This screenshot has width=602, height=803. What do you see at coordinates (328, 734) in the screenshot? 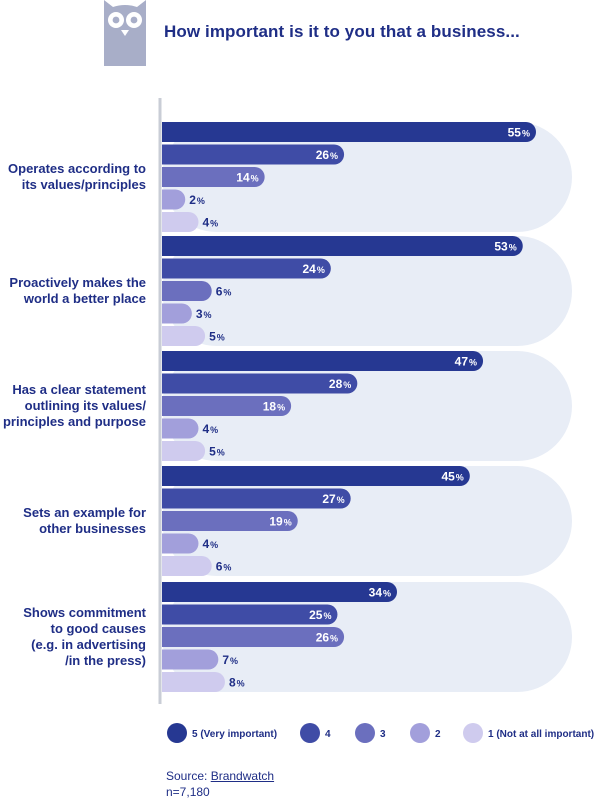
I see `legend-label: 4` at bounding box center [328, 734].